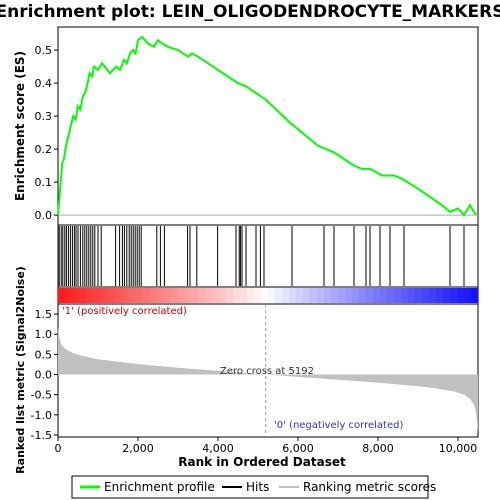 This screenshot has height=500, width=500. I want to click on metric-y-ticks: -1.5 -1.0 -0.5 0.0 0.5 1.0 1.5, so click(44, 375).